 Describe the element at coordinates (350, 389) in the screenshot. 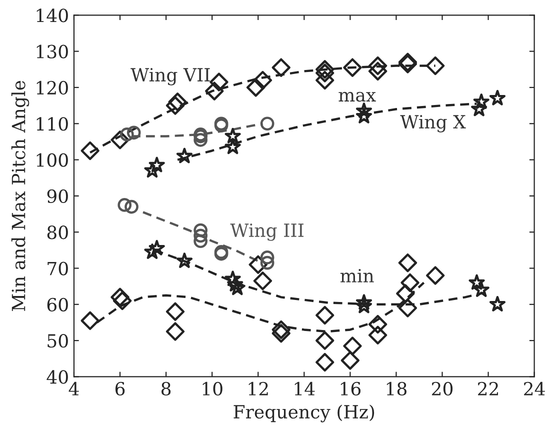

I see `x-tick-label: 16` at that location.